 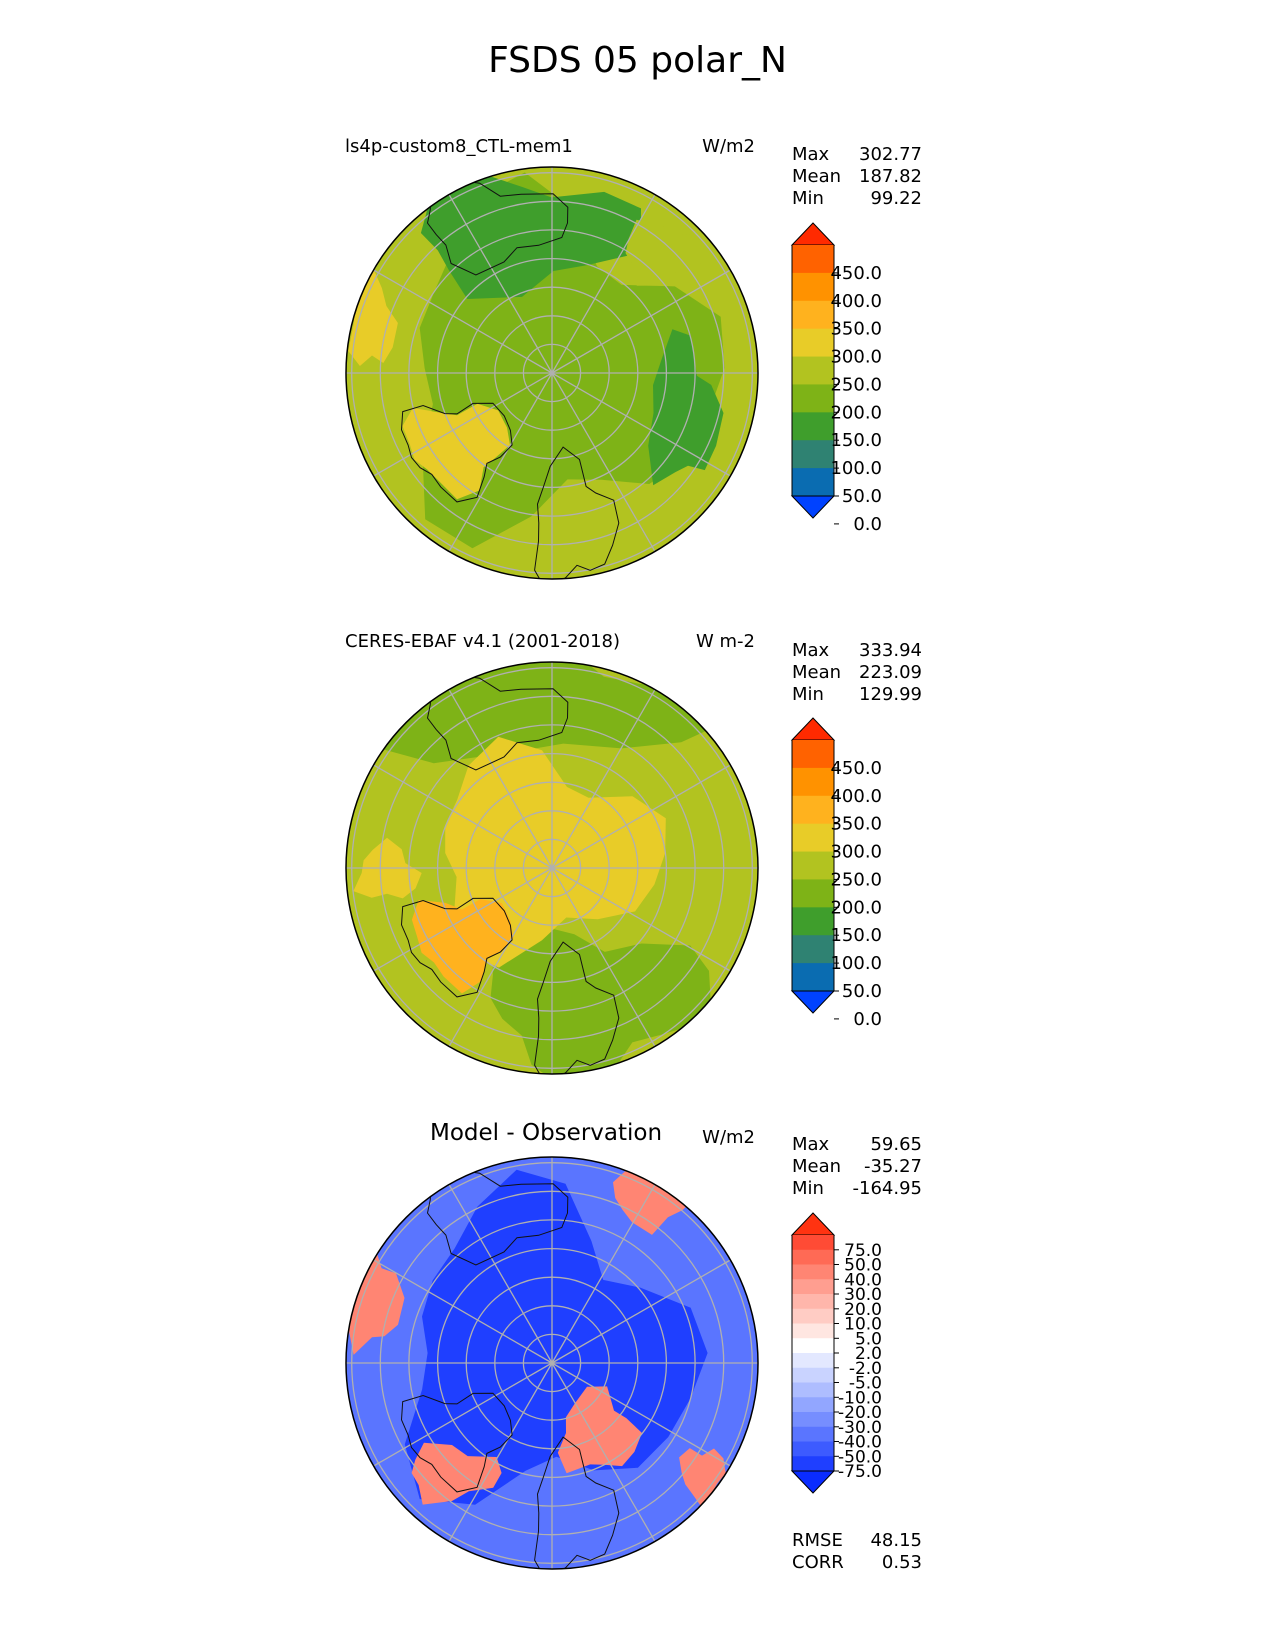 I want to click on metric-corr: CORR 0.53, so click(x=857, y=1562).